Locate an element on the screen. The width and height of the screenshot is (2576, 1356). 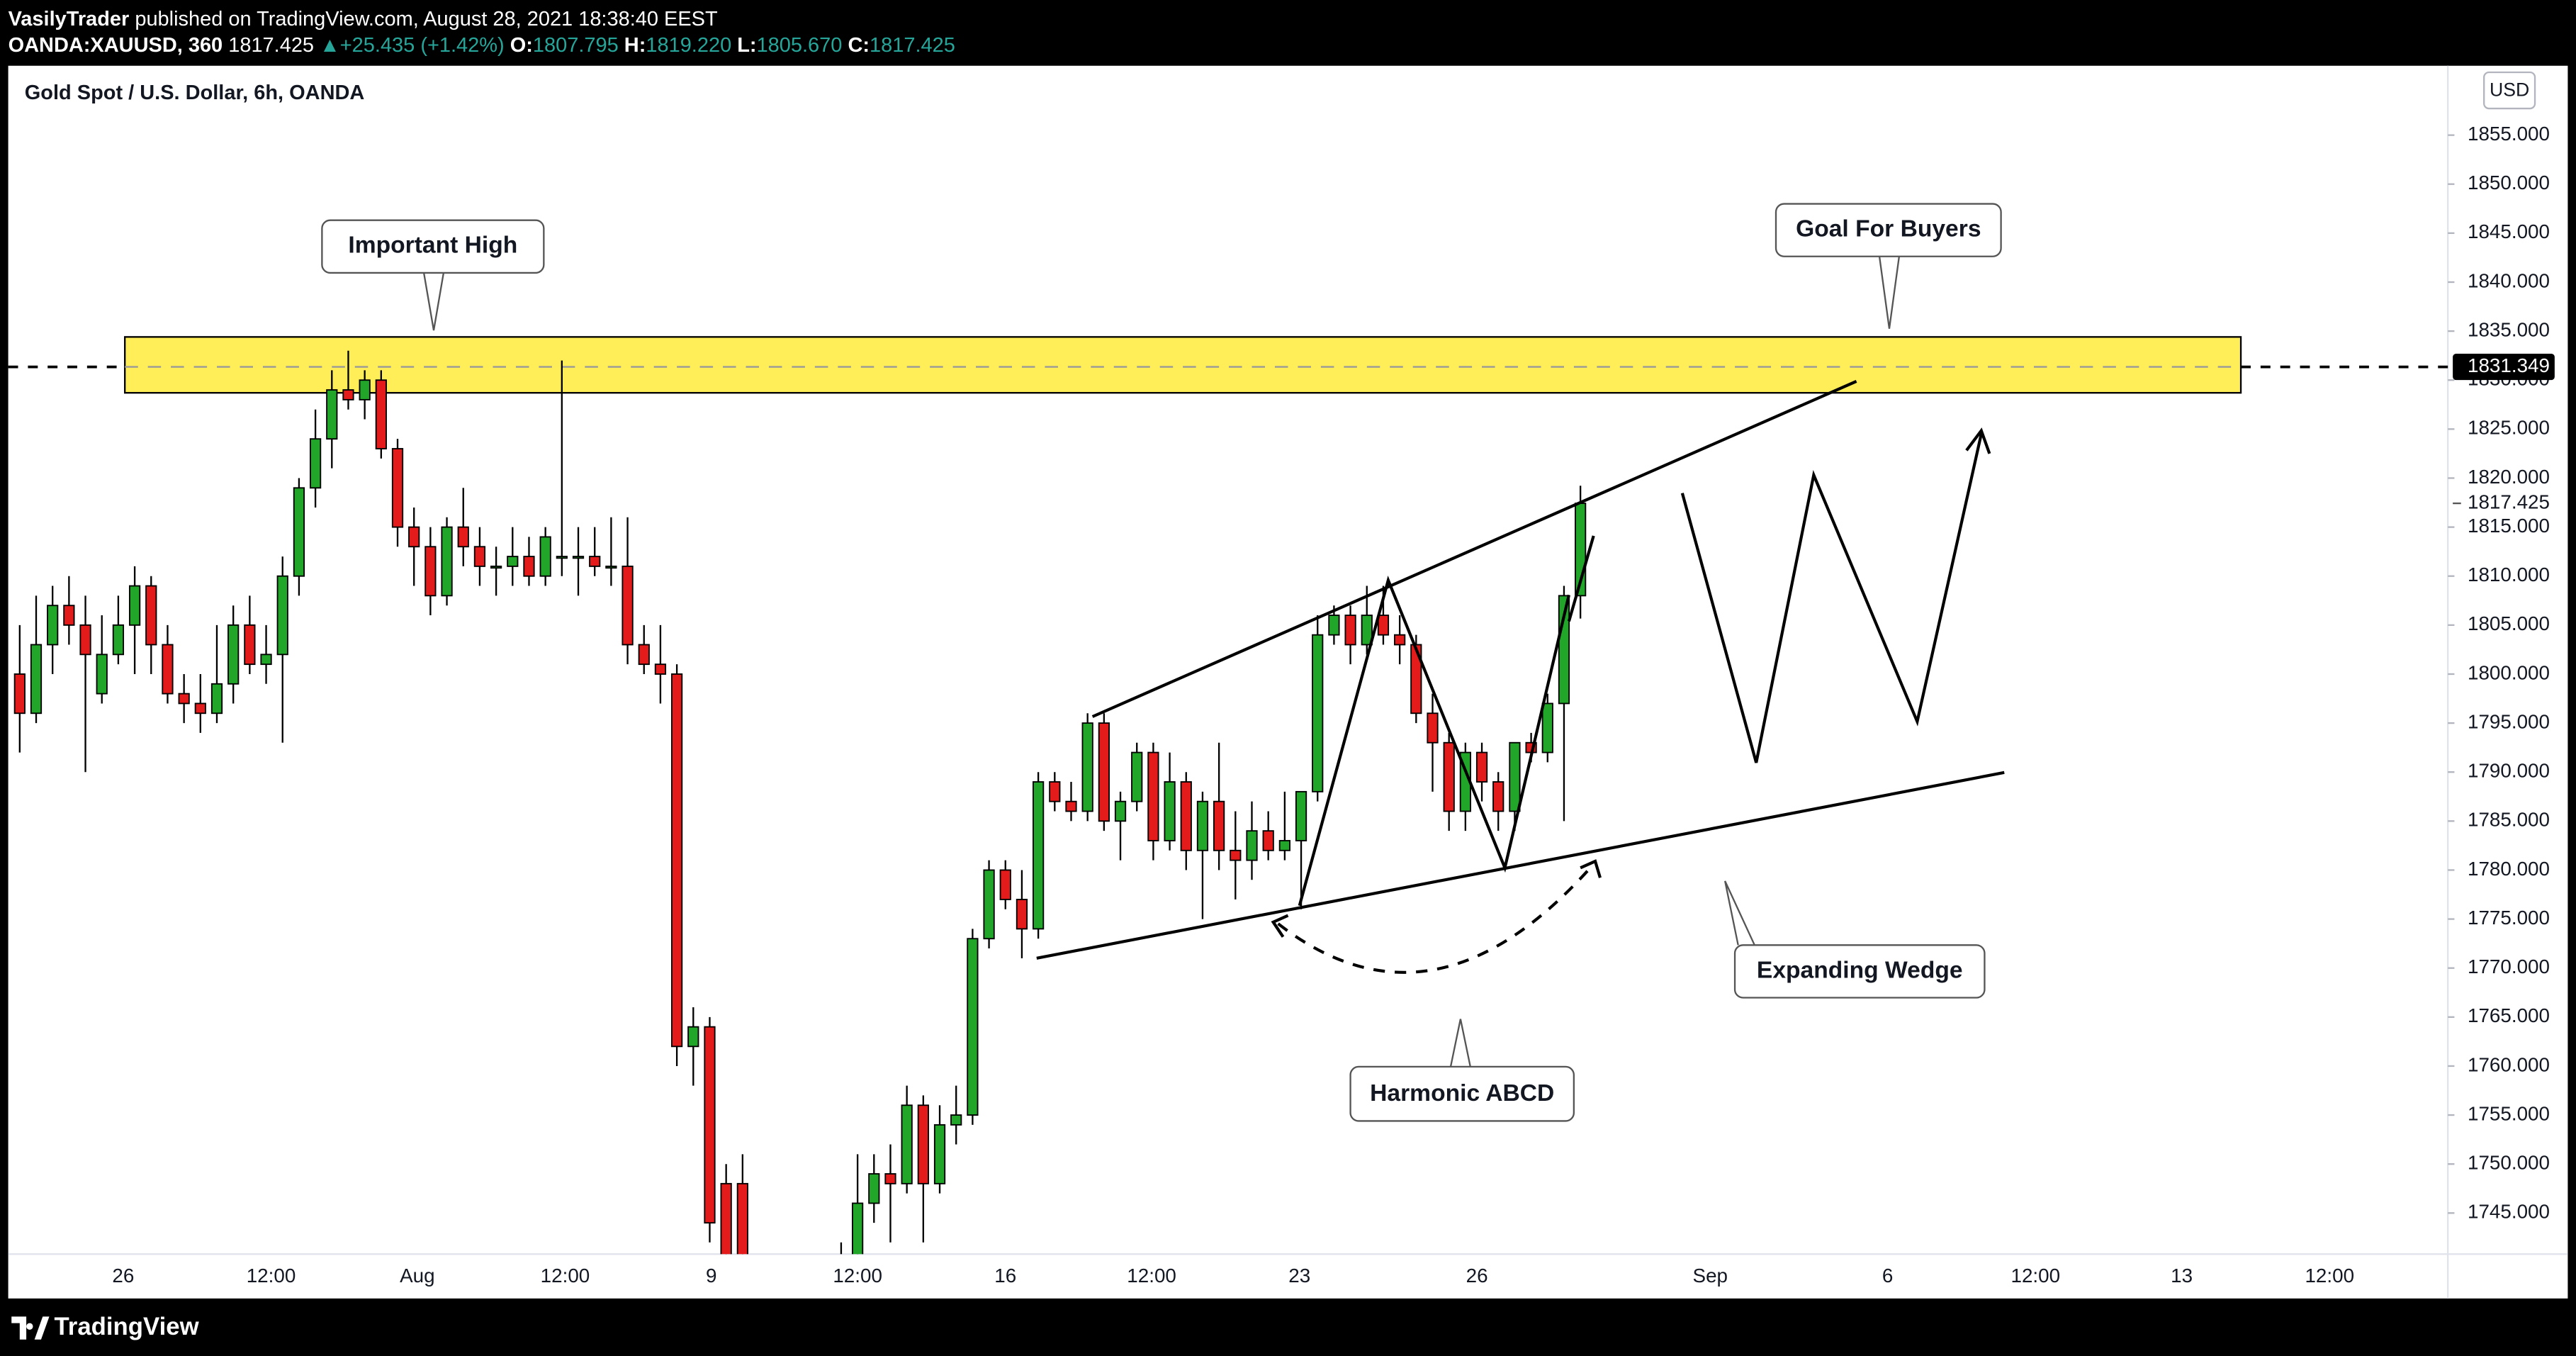
abcd-arc is located at coordinates (1434, 920).